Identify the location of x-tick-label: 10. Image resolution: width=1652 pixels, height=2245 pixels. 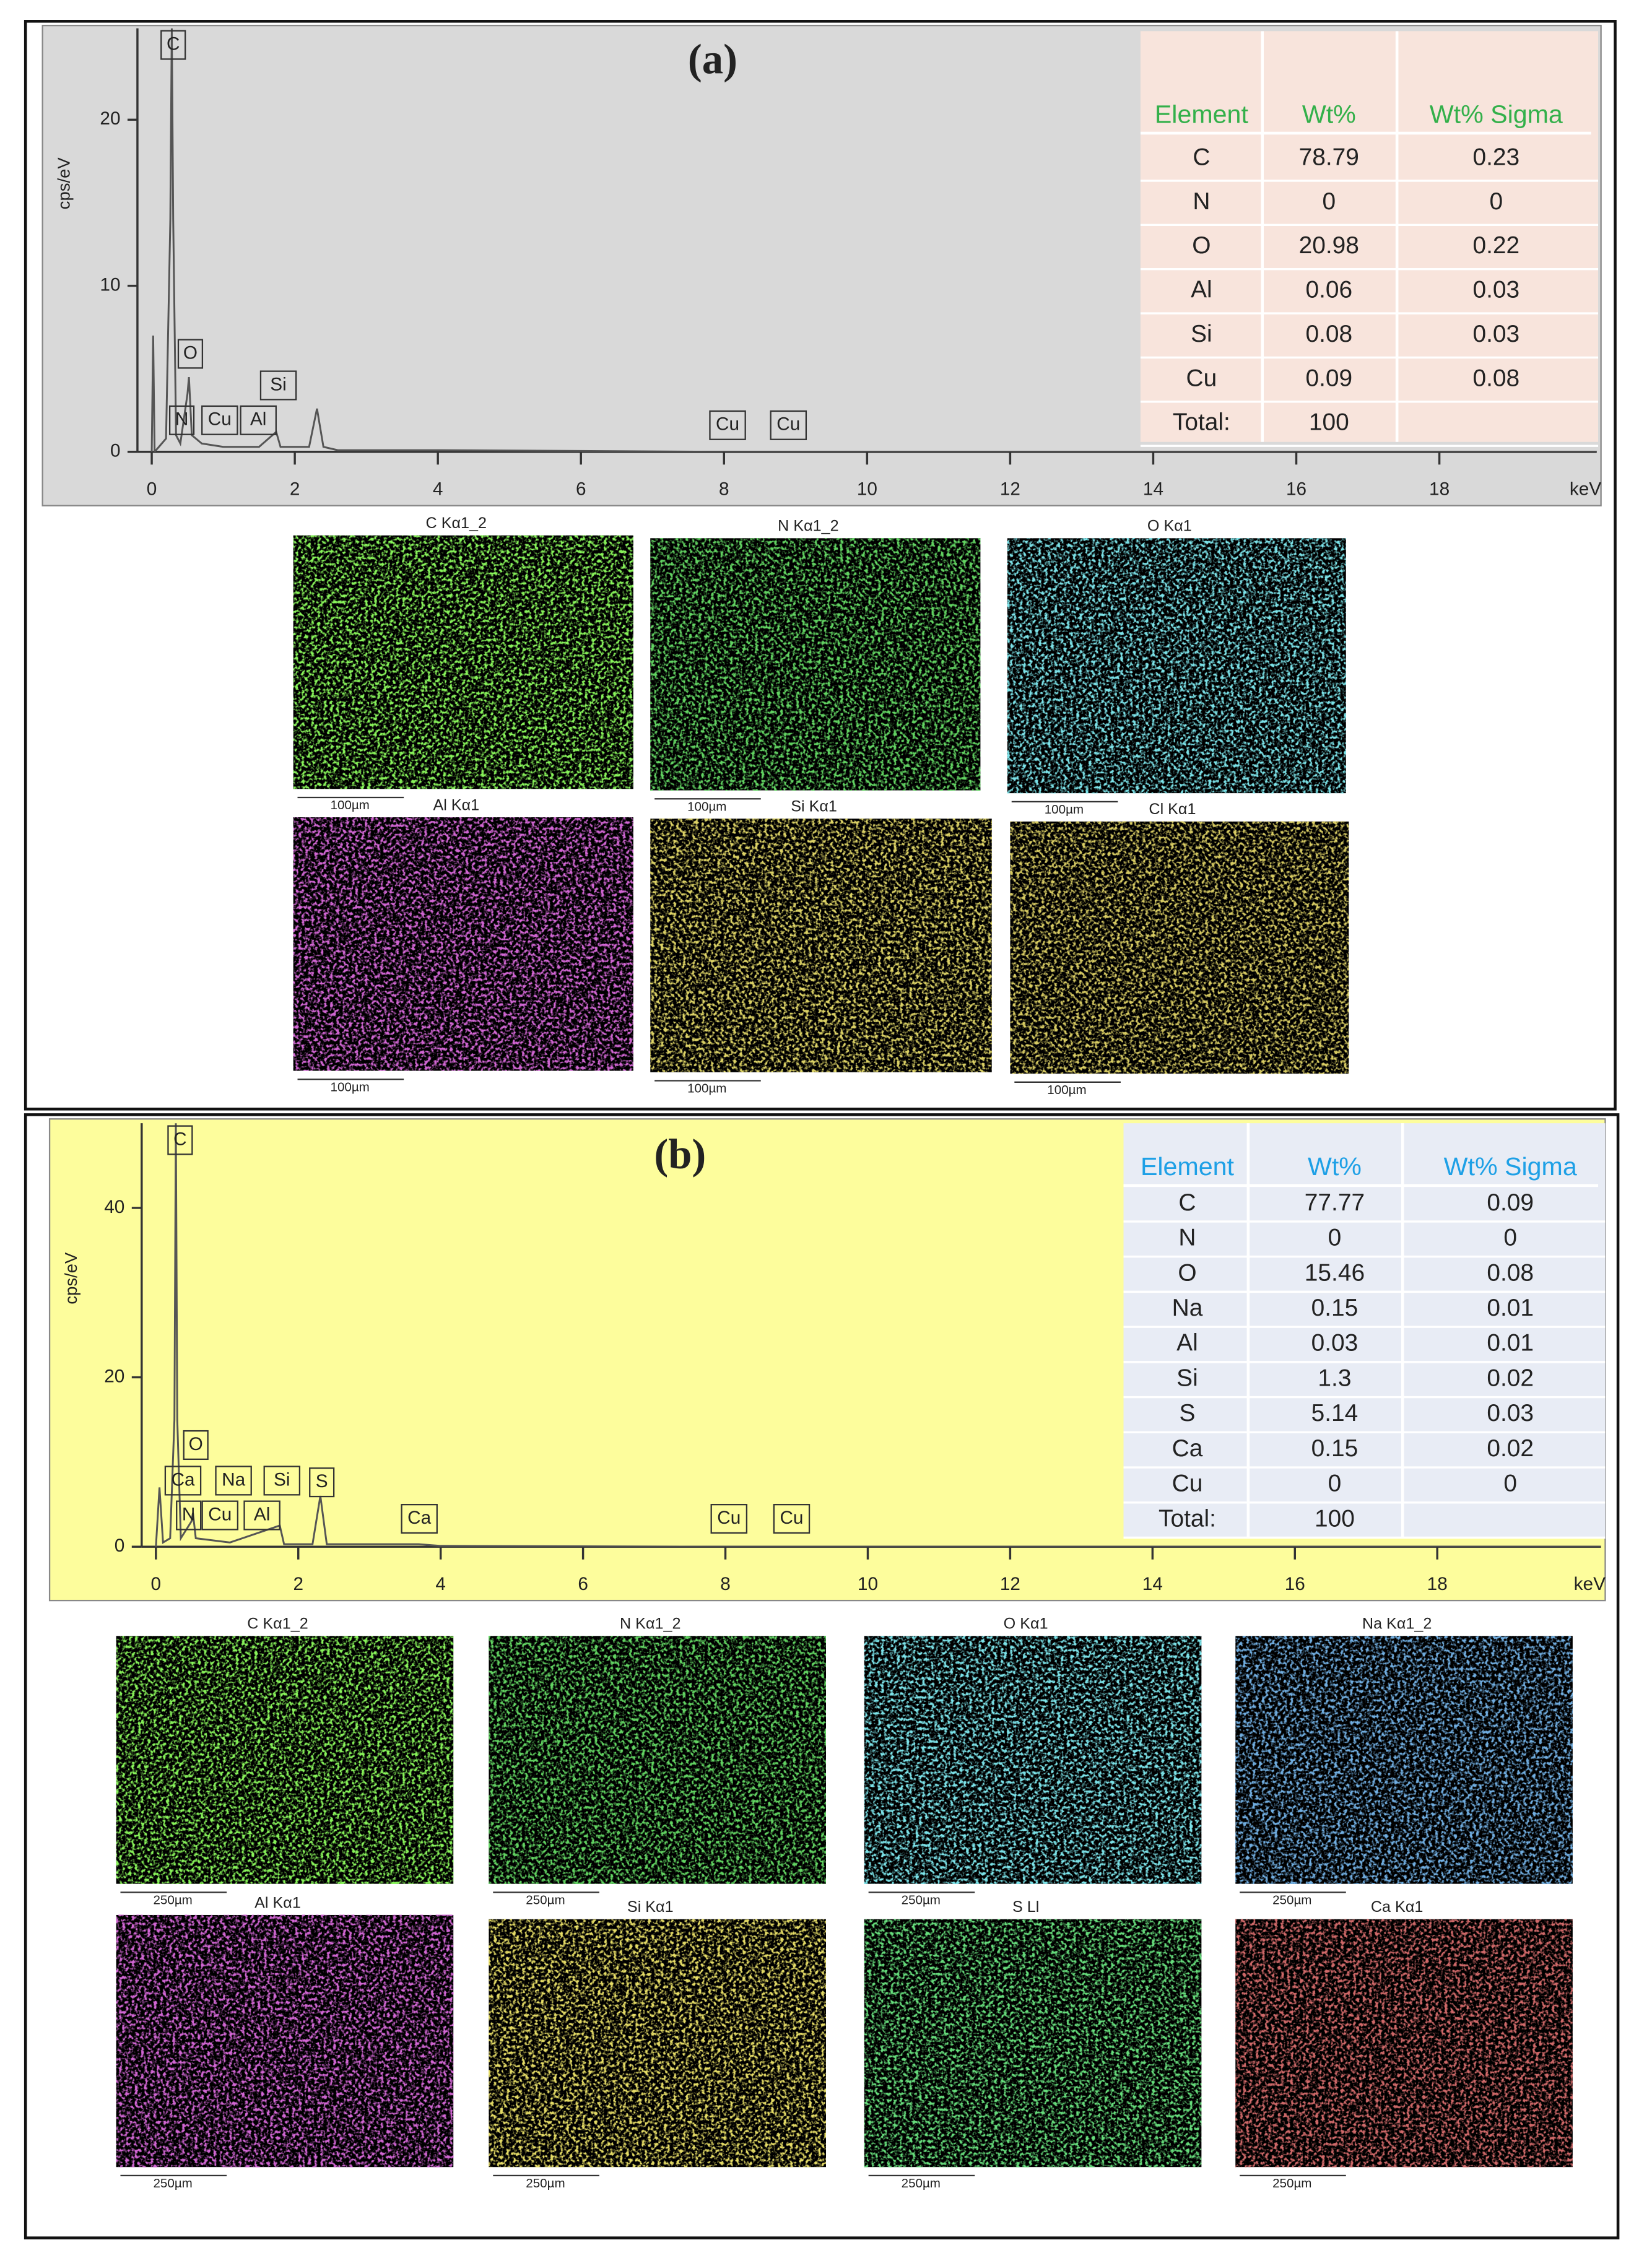
(868, 1584).